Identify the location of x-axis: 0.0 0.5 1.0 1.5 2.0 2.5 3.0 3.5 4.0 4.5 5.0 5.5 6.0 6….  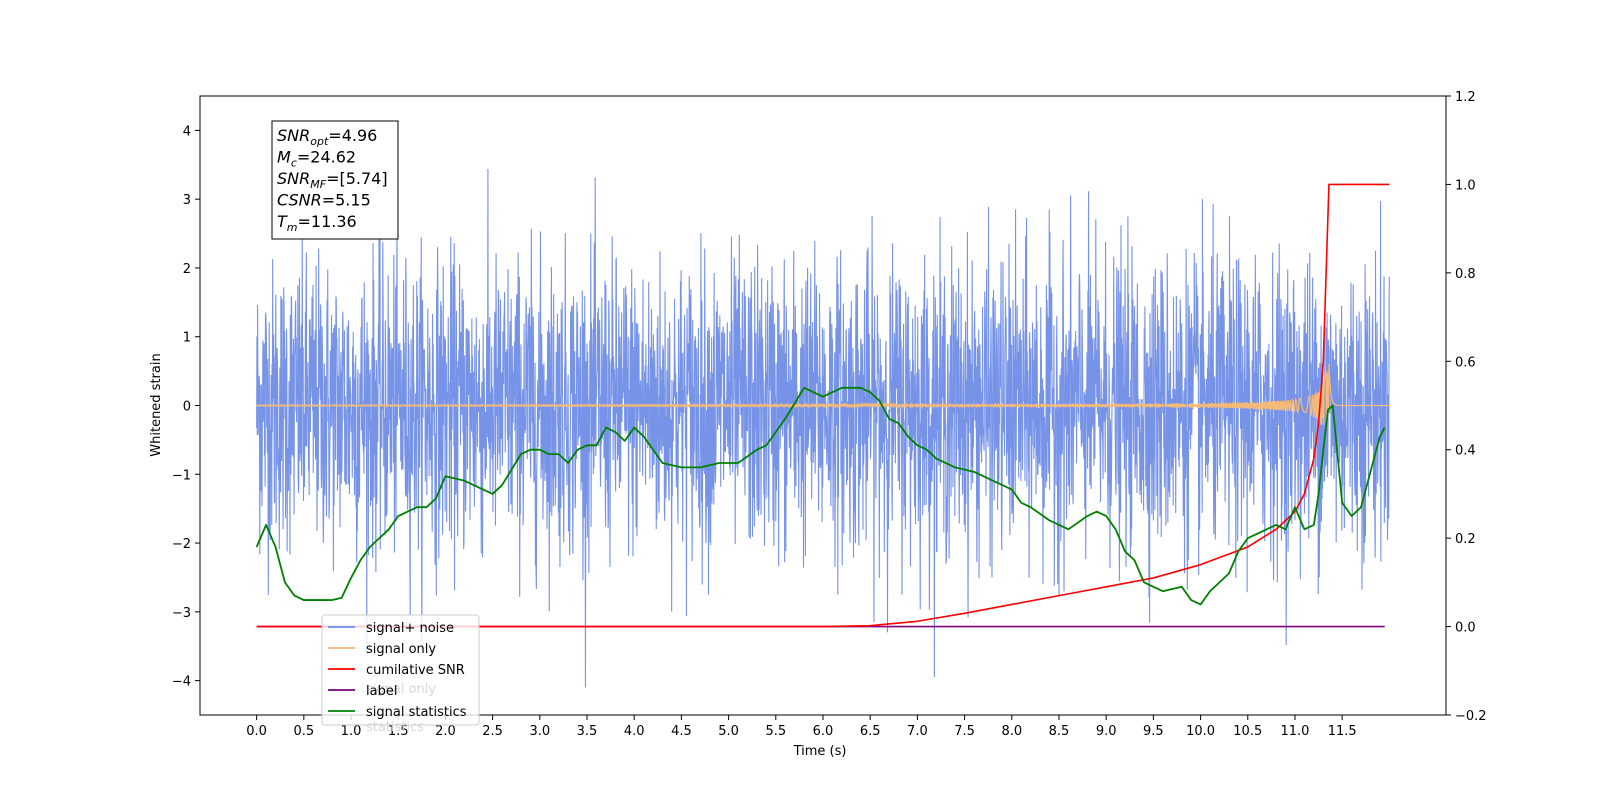
(801, 727).